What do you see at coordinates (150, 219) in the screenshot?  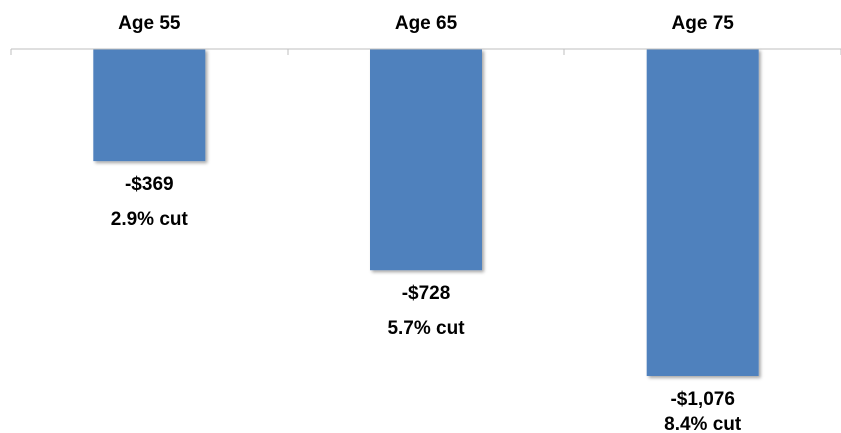 I see `percent-label: 2.9% cut` at bounding box center [150, 219].